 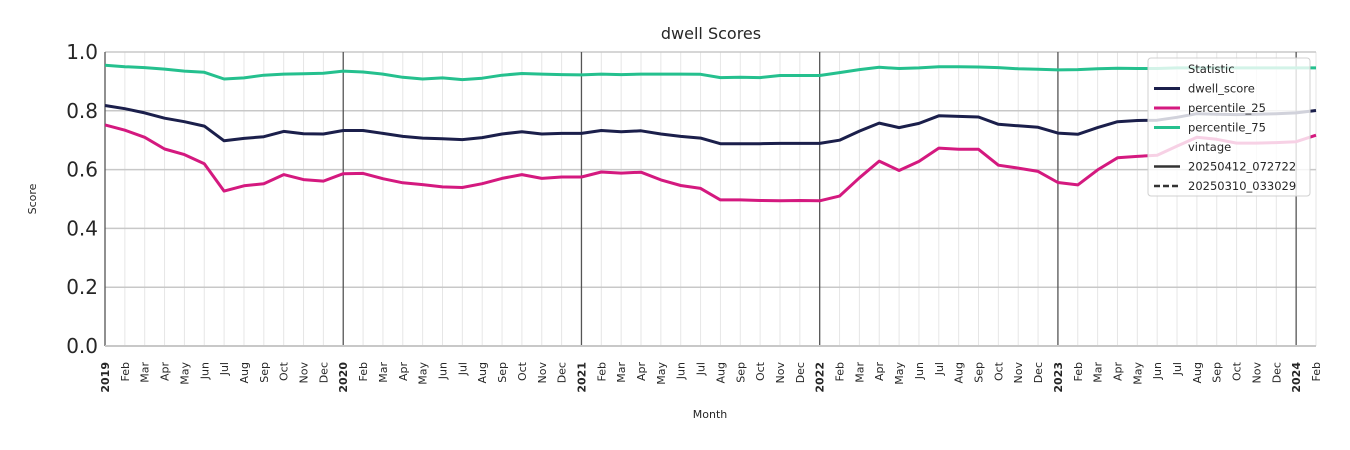 I want to click on legend-title-vintage: vintage, so click(x=1209, y=147).